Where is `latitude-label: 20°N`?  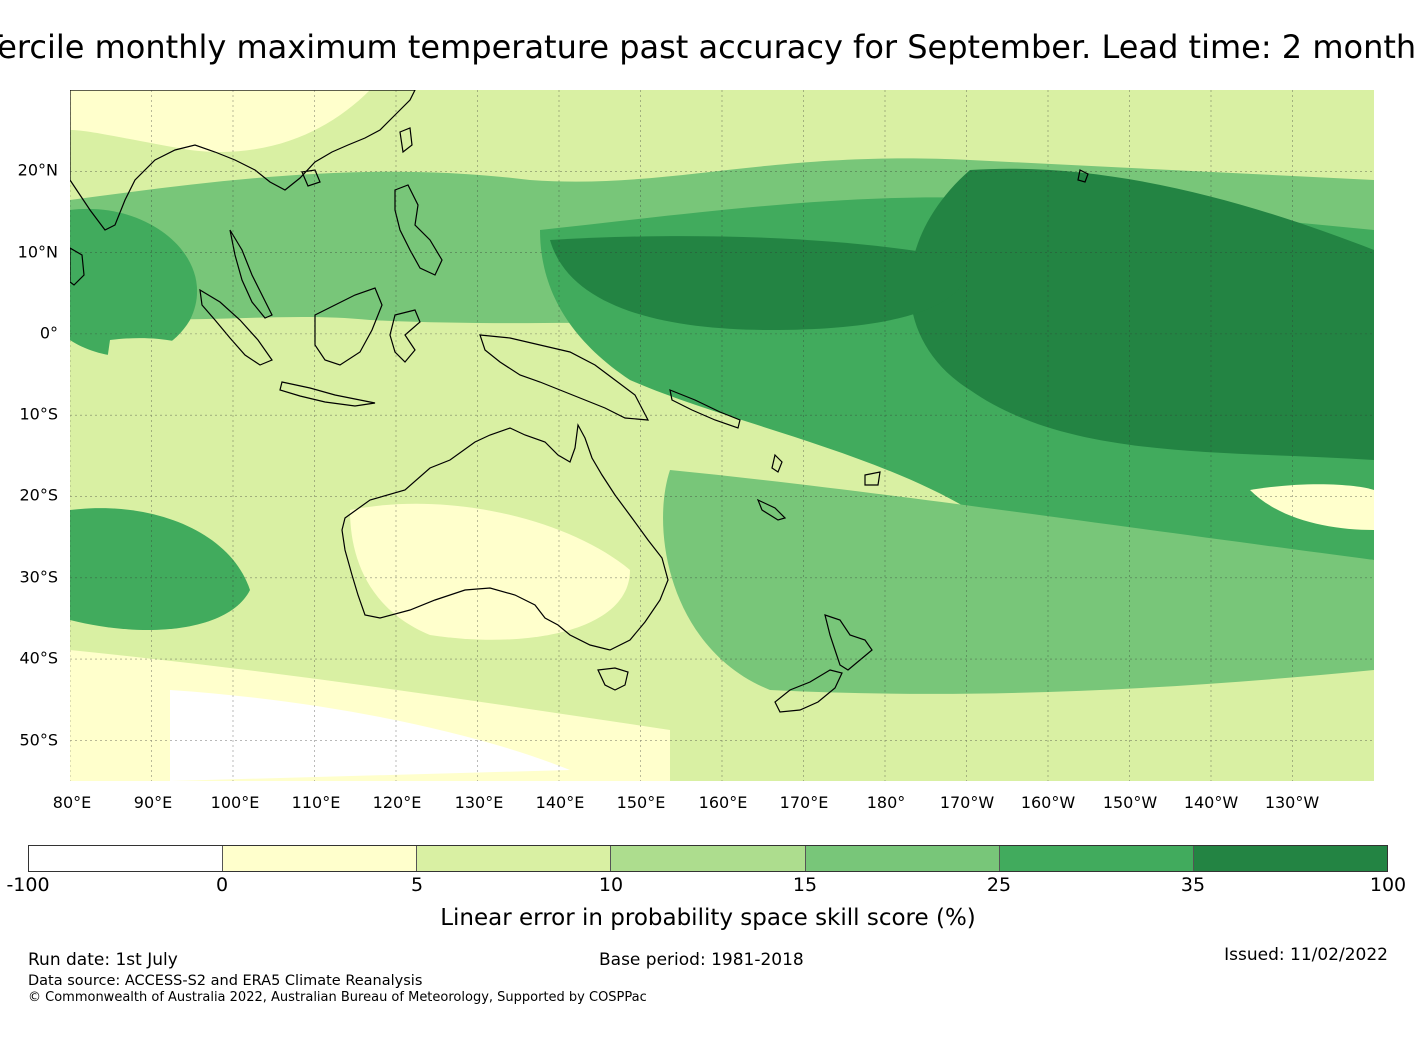 latitude-label: 20°N is located at coordinates (37, 170).